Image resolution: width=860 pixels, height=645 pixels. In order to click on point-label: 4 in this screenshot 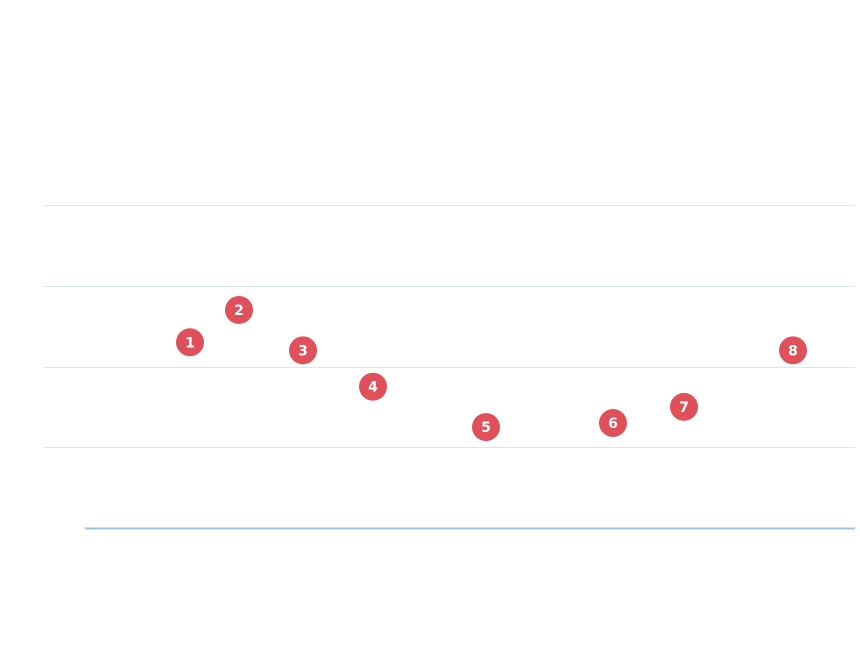, I will do `click(373, 388)`.